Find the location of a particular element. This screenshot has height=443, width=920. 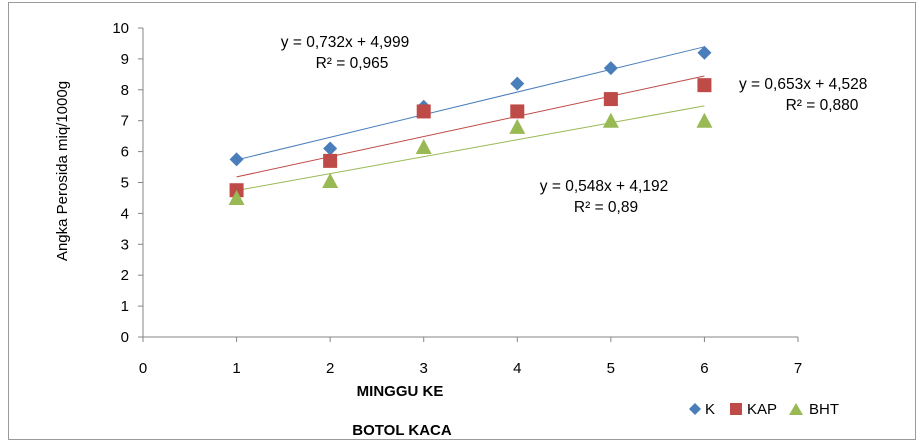

y-tick-label: 7 is located at coordinates (125, 121).